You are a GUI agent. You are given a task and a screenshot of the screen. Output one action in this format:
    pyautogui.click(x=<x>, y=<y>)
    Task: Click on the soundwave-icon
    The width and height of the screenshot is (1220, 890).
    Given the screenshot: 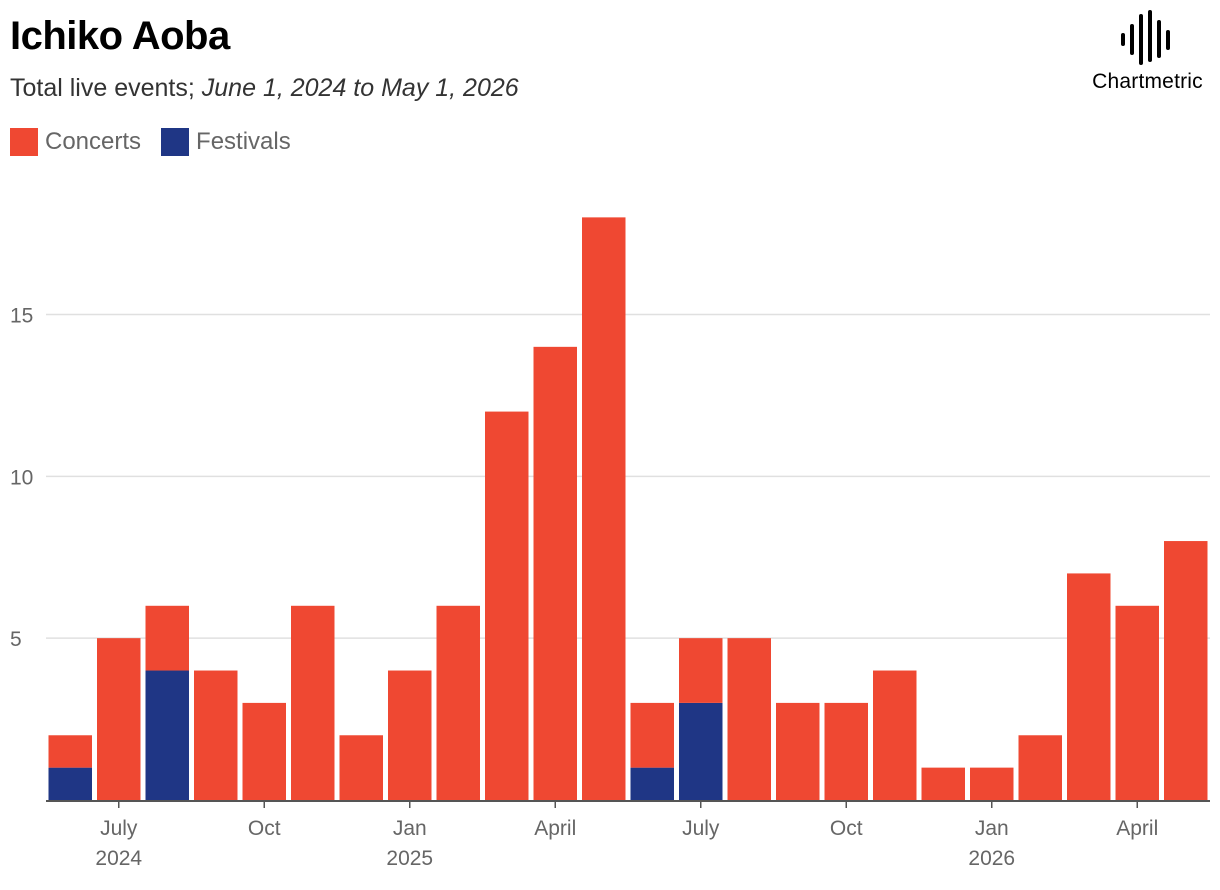 What is the action you would take?
    pyautogui.click(x=1145, y=37)
    